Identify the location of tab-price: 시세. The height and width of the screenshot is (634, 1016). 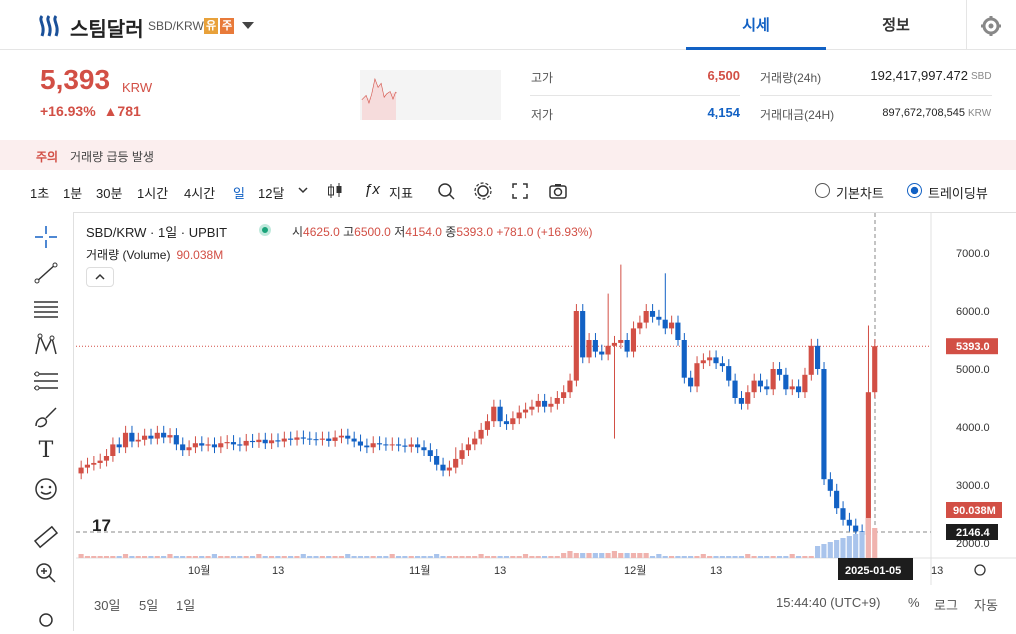
(756, 25).